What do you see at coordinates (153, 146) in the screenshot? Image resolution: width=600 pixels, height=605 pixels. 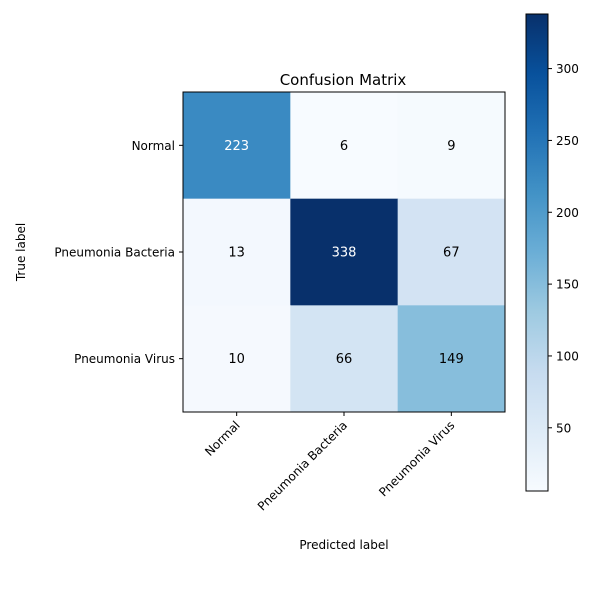 I see `y-tick-label-0: Normal` at bounding box center [153, 146].